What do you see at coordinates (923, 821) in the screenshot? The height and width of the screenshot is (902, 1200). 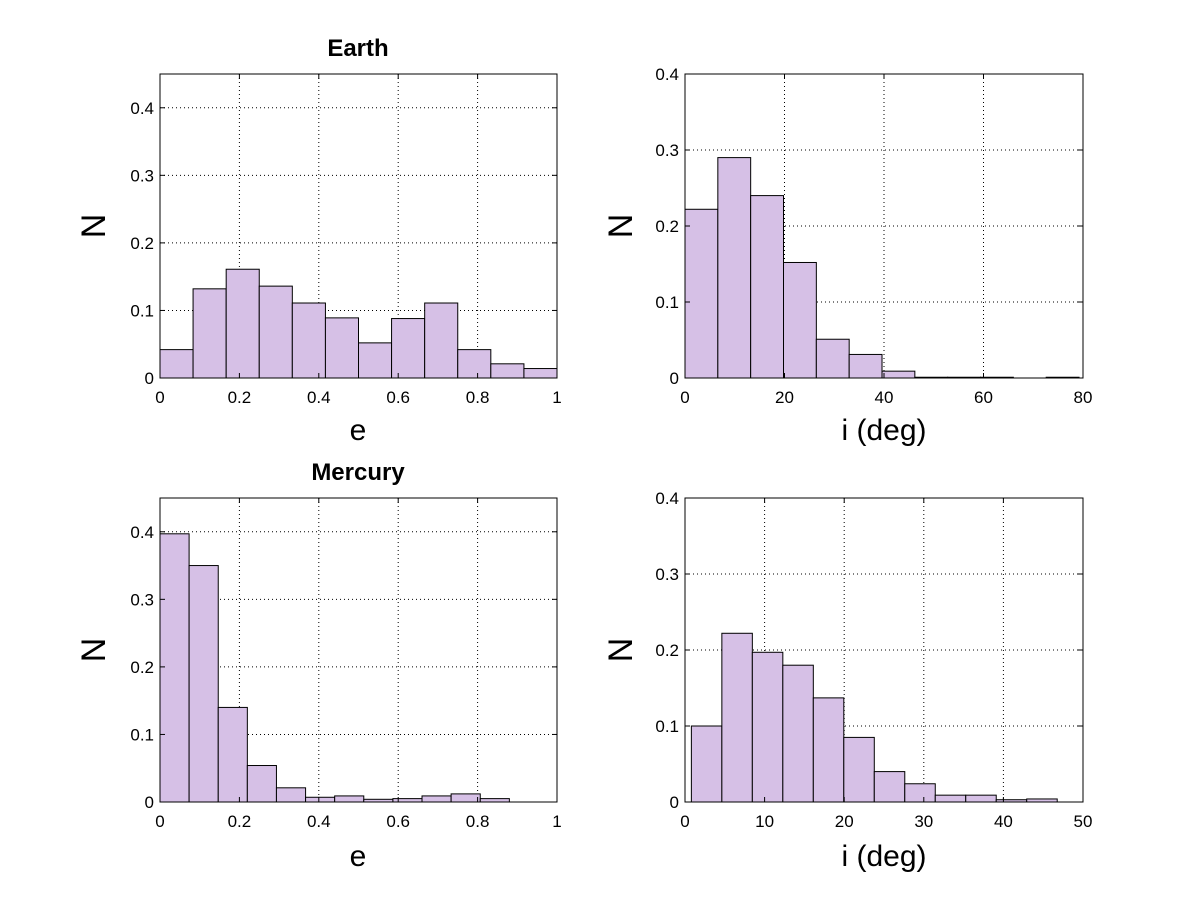 I see `x-tick-label: 30` at bounding box center [923, 821].